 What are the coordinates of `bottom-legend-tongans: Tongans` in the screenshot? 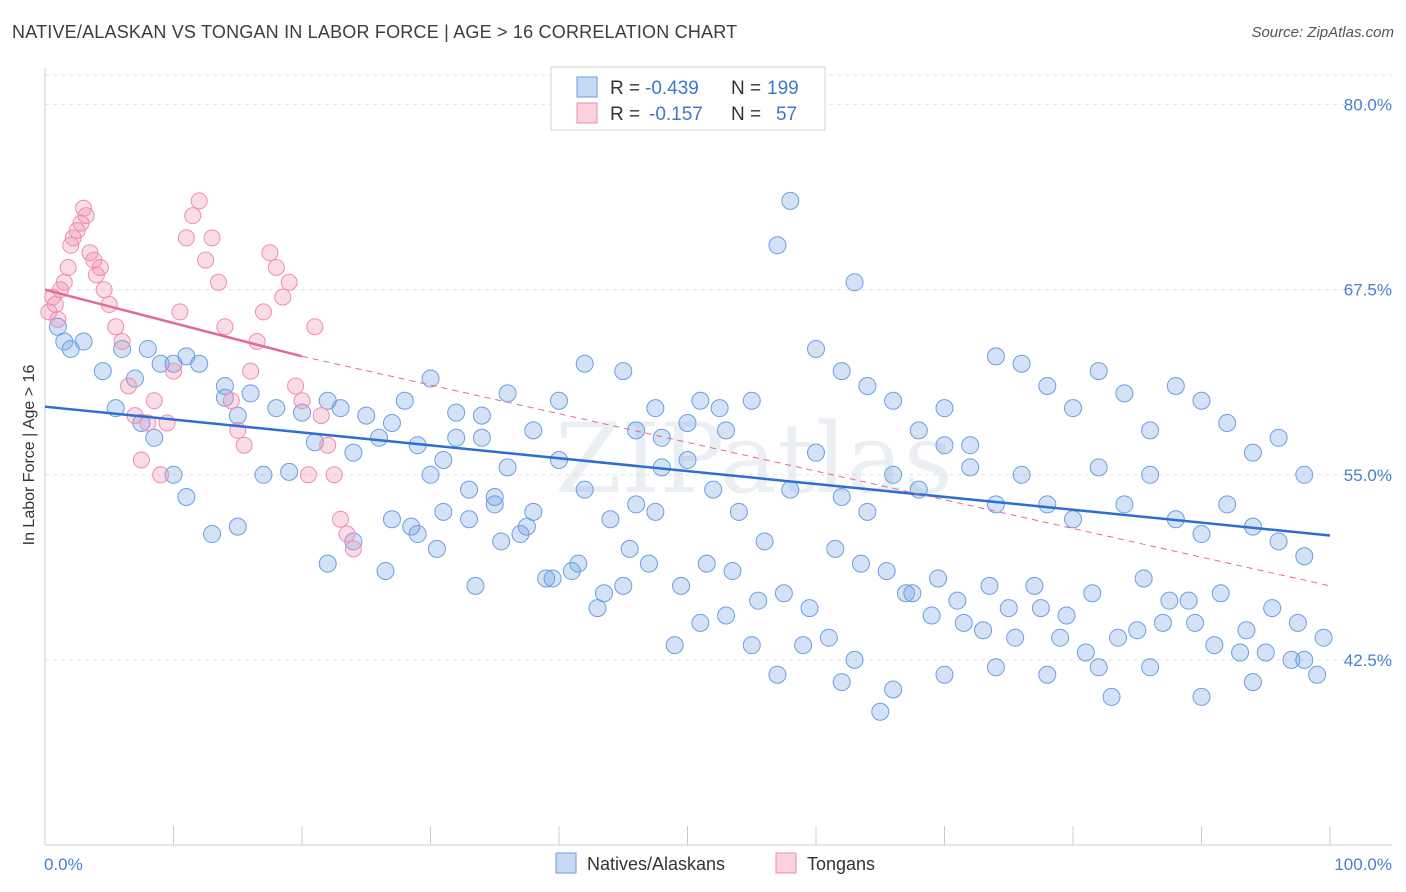 It's located at (841, 864).